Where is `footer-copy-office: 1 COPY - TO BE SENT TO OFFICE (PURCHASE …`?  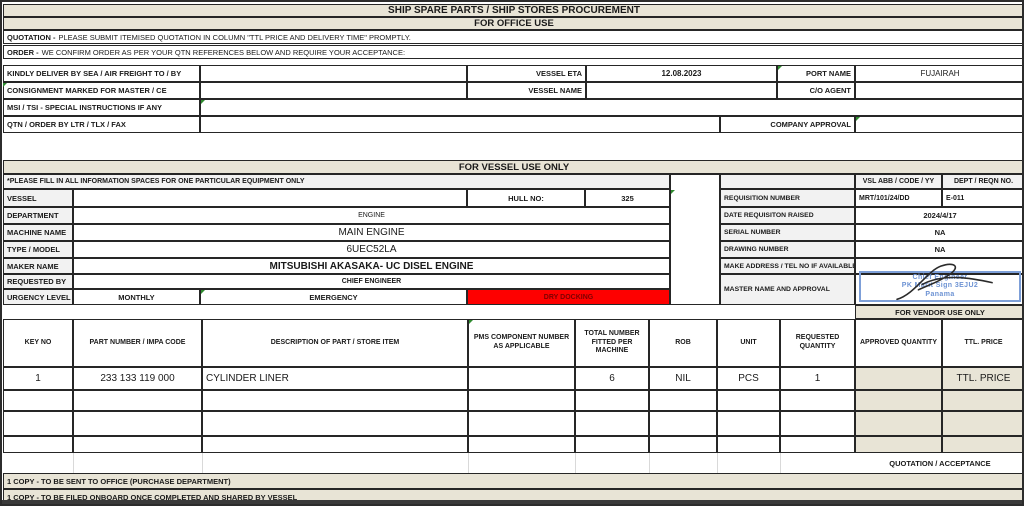
footer-copy-office: 1 COPY - TO BE SENT TO OFFICE (PURCHASE … is located at coordinates (512, 481).